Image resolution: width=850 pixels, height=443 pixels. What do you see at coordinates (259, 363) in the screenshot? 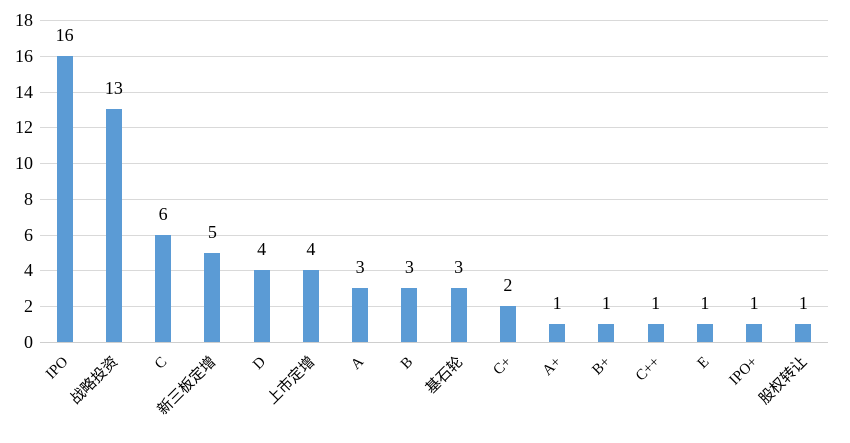
I see `x-tick-label: D` at bounding box center [259, 363].